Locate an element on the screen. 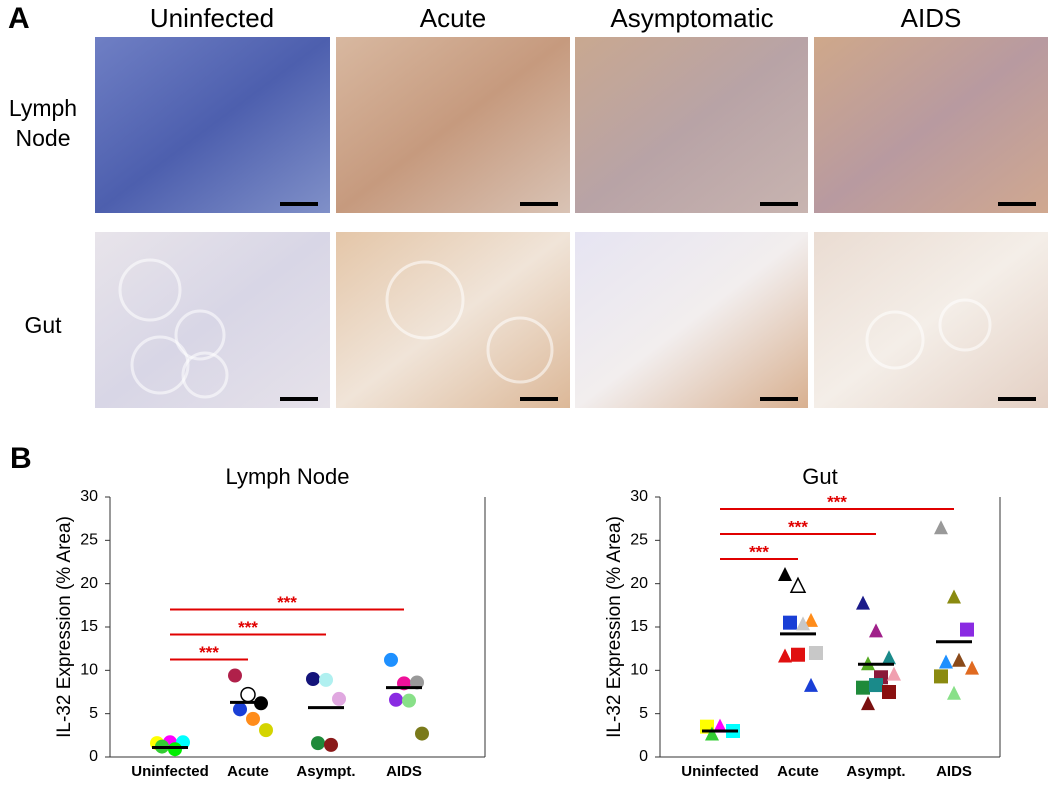 The image size is (1050, 788). column-label: Asymptomatic is located at coordinates (692, 18).